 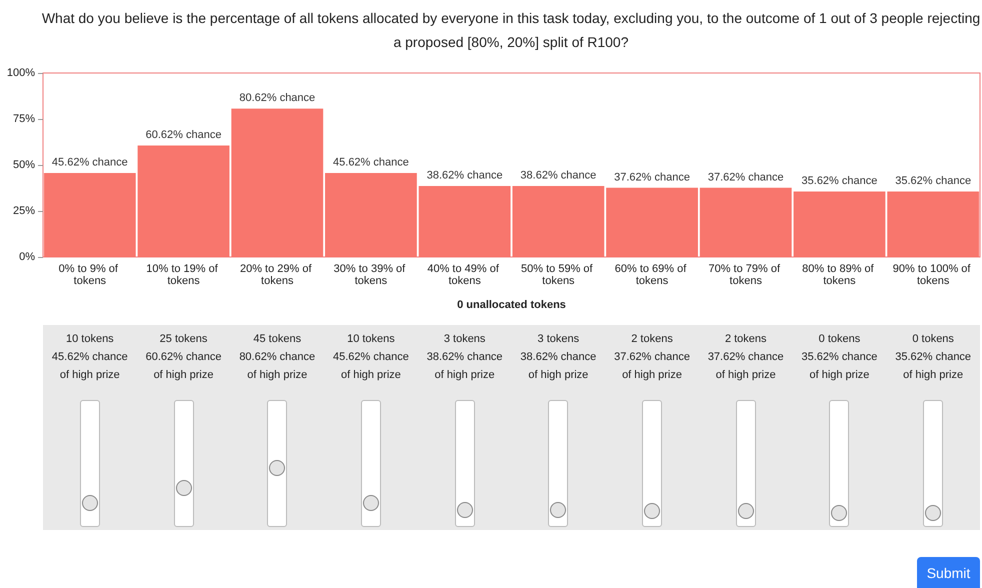 What do you see at coordinates (511, 305) in the screenshot?
I see `text: 0 unallocated tokens` at bounding box center [511, 305].